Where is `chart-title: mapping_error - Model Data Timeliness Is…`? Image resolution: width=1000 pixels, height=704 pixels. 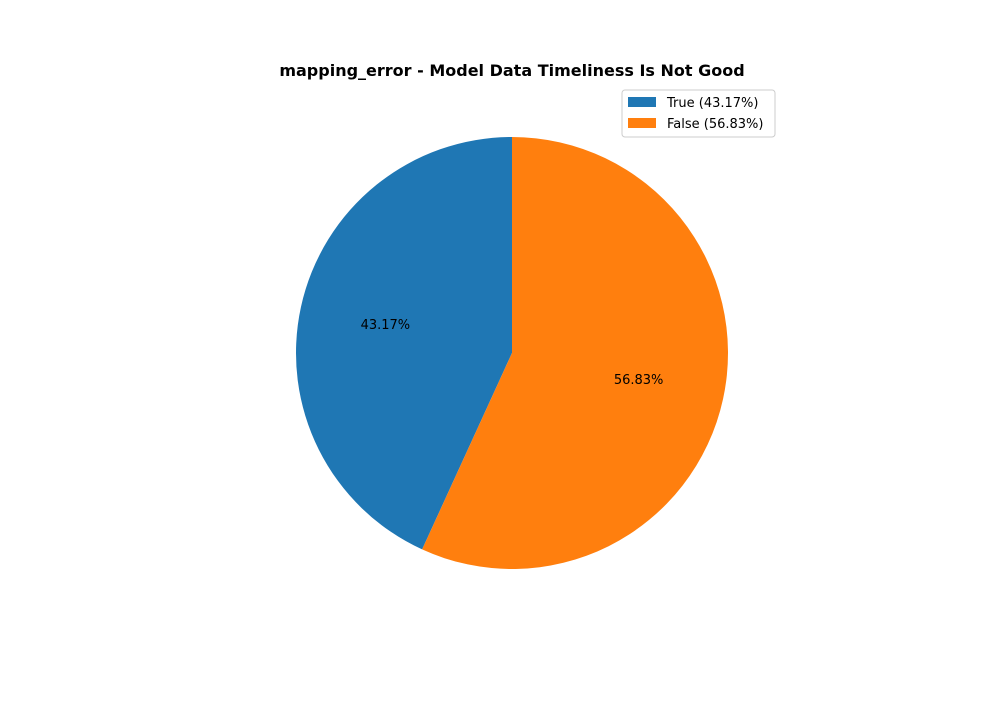 chart-title: mapping_error - Model Data Timeliness Is… is located at coordinates (511, 70).